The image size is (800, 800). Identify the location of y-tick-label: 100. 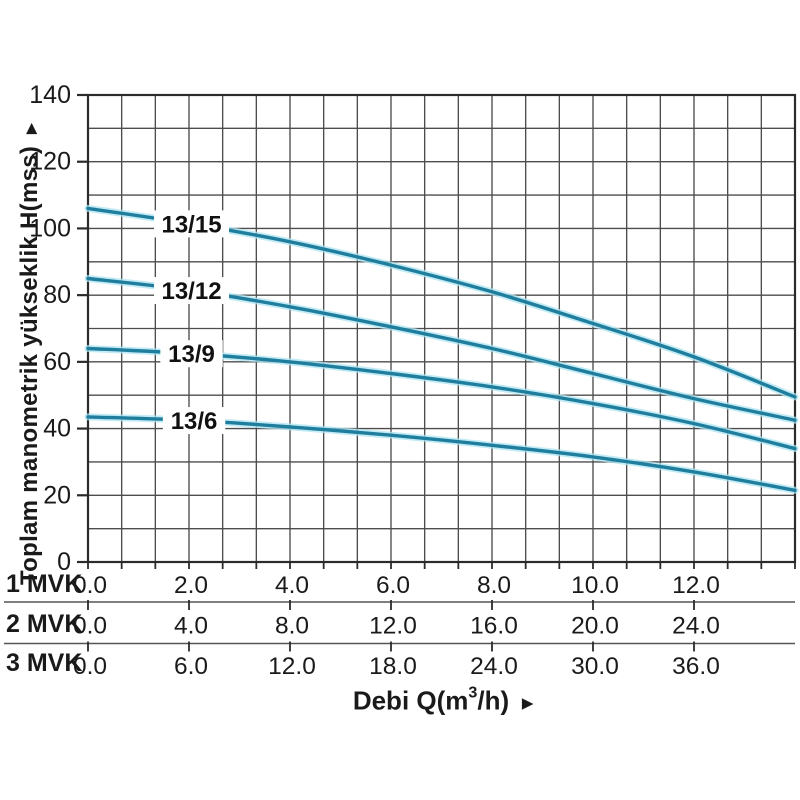
(50, 228).